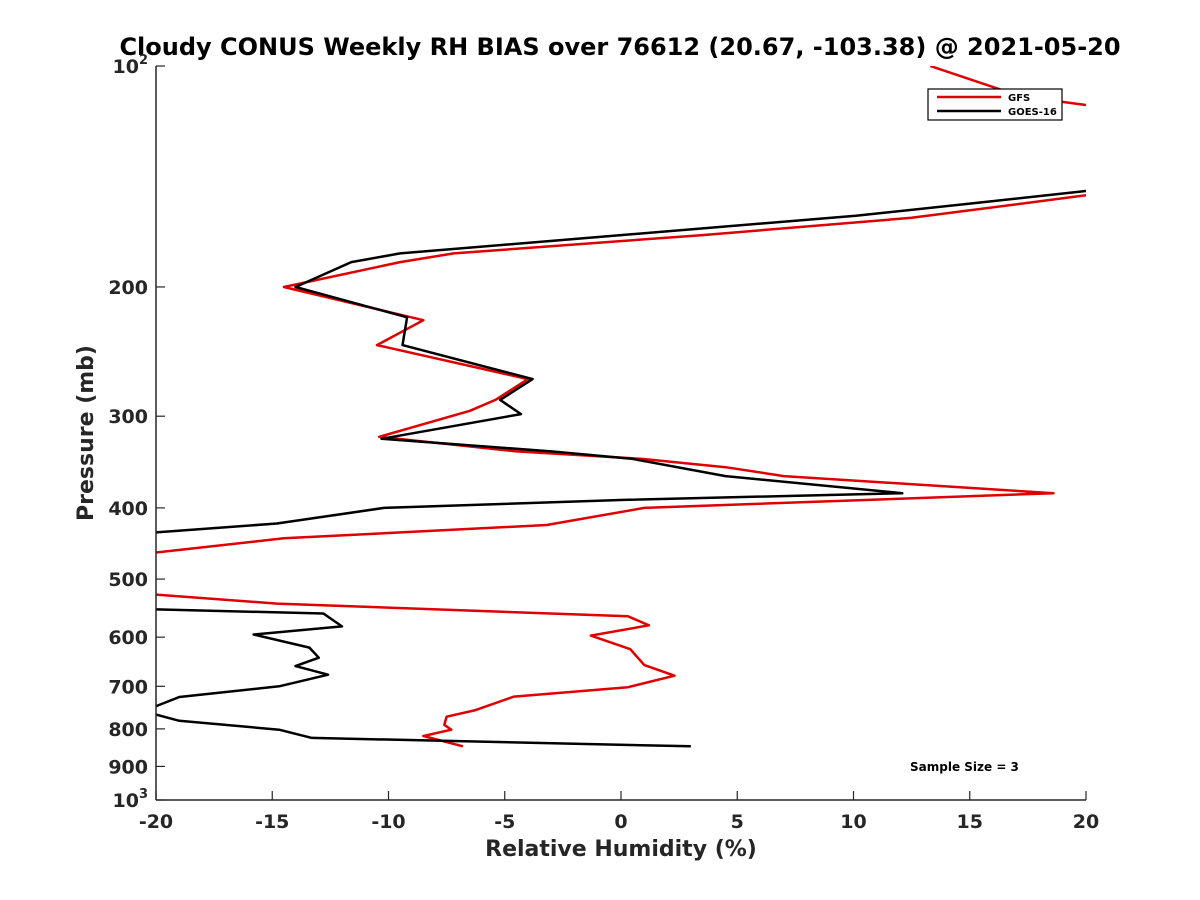 The height and width of the screenshot is (900, 1200). What do you see at coordinates (131, 799) in the screenshot?
I see `y-tick-label: 10³` at bounding box center [131, 799].